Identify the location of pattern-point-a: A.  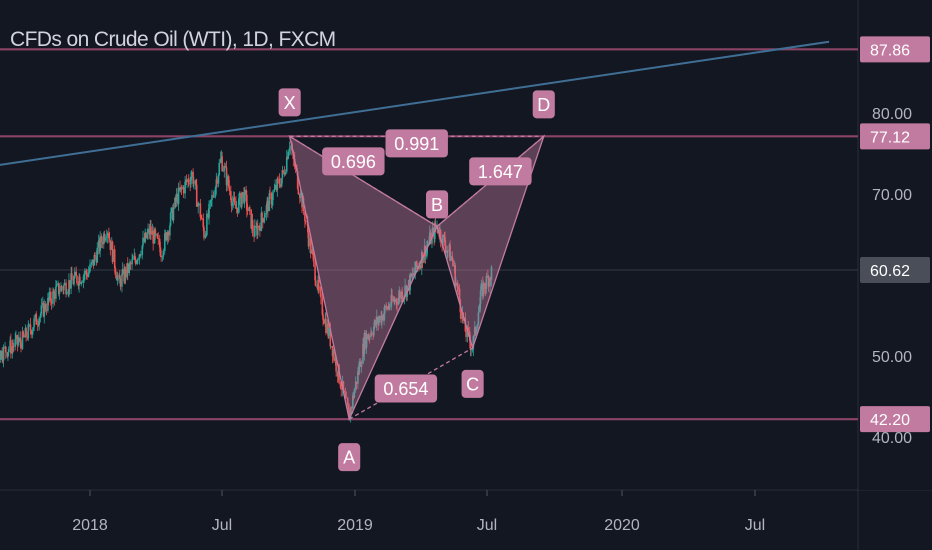
(349, 457).